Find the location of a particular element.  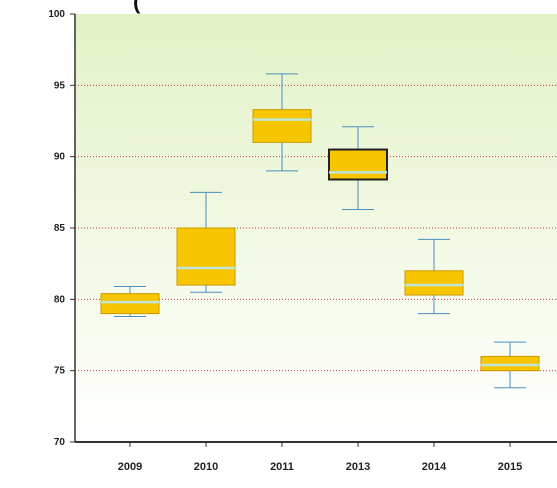

y-tick-label: 100 is located at coordinates (56, 14).